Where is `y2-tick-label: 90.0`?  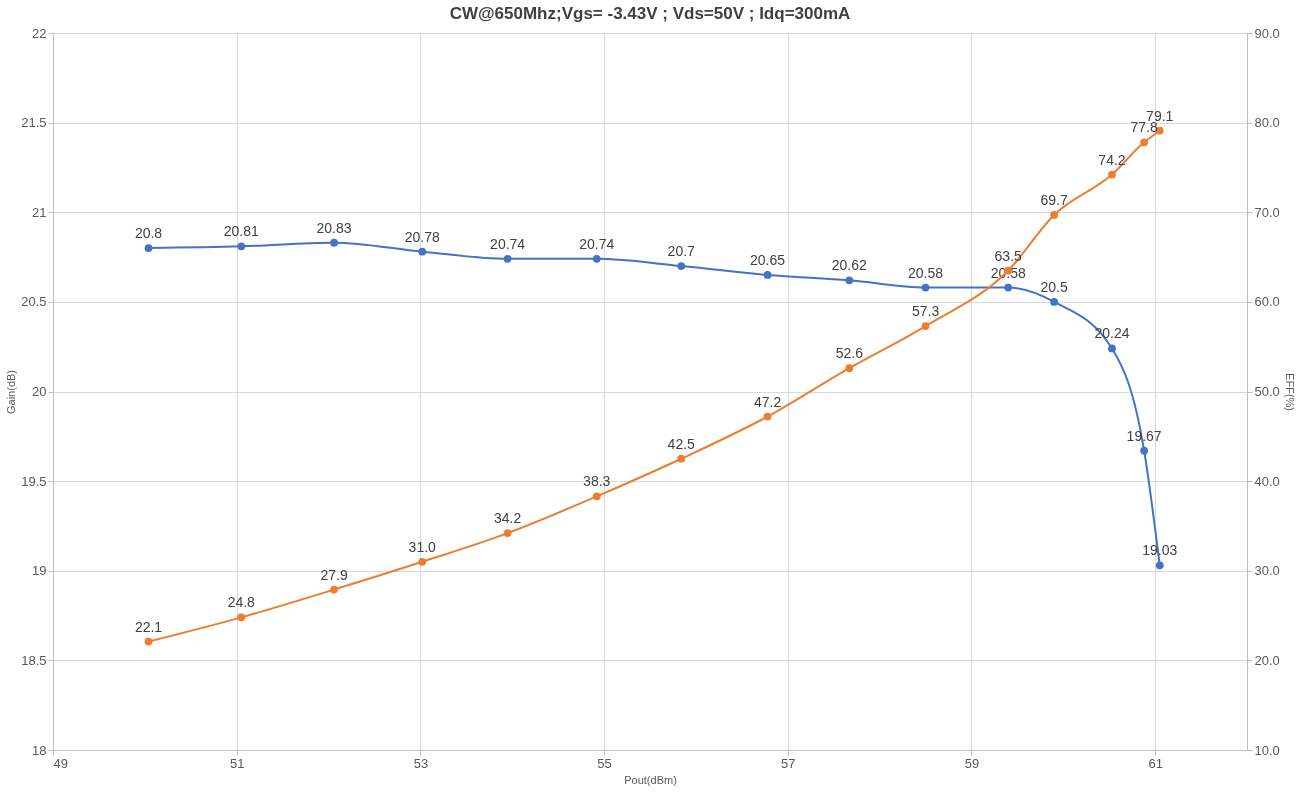 y2-tick-label: 90.0 is located at coordinates (1267, 33).